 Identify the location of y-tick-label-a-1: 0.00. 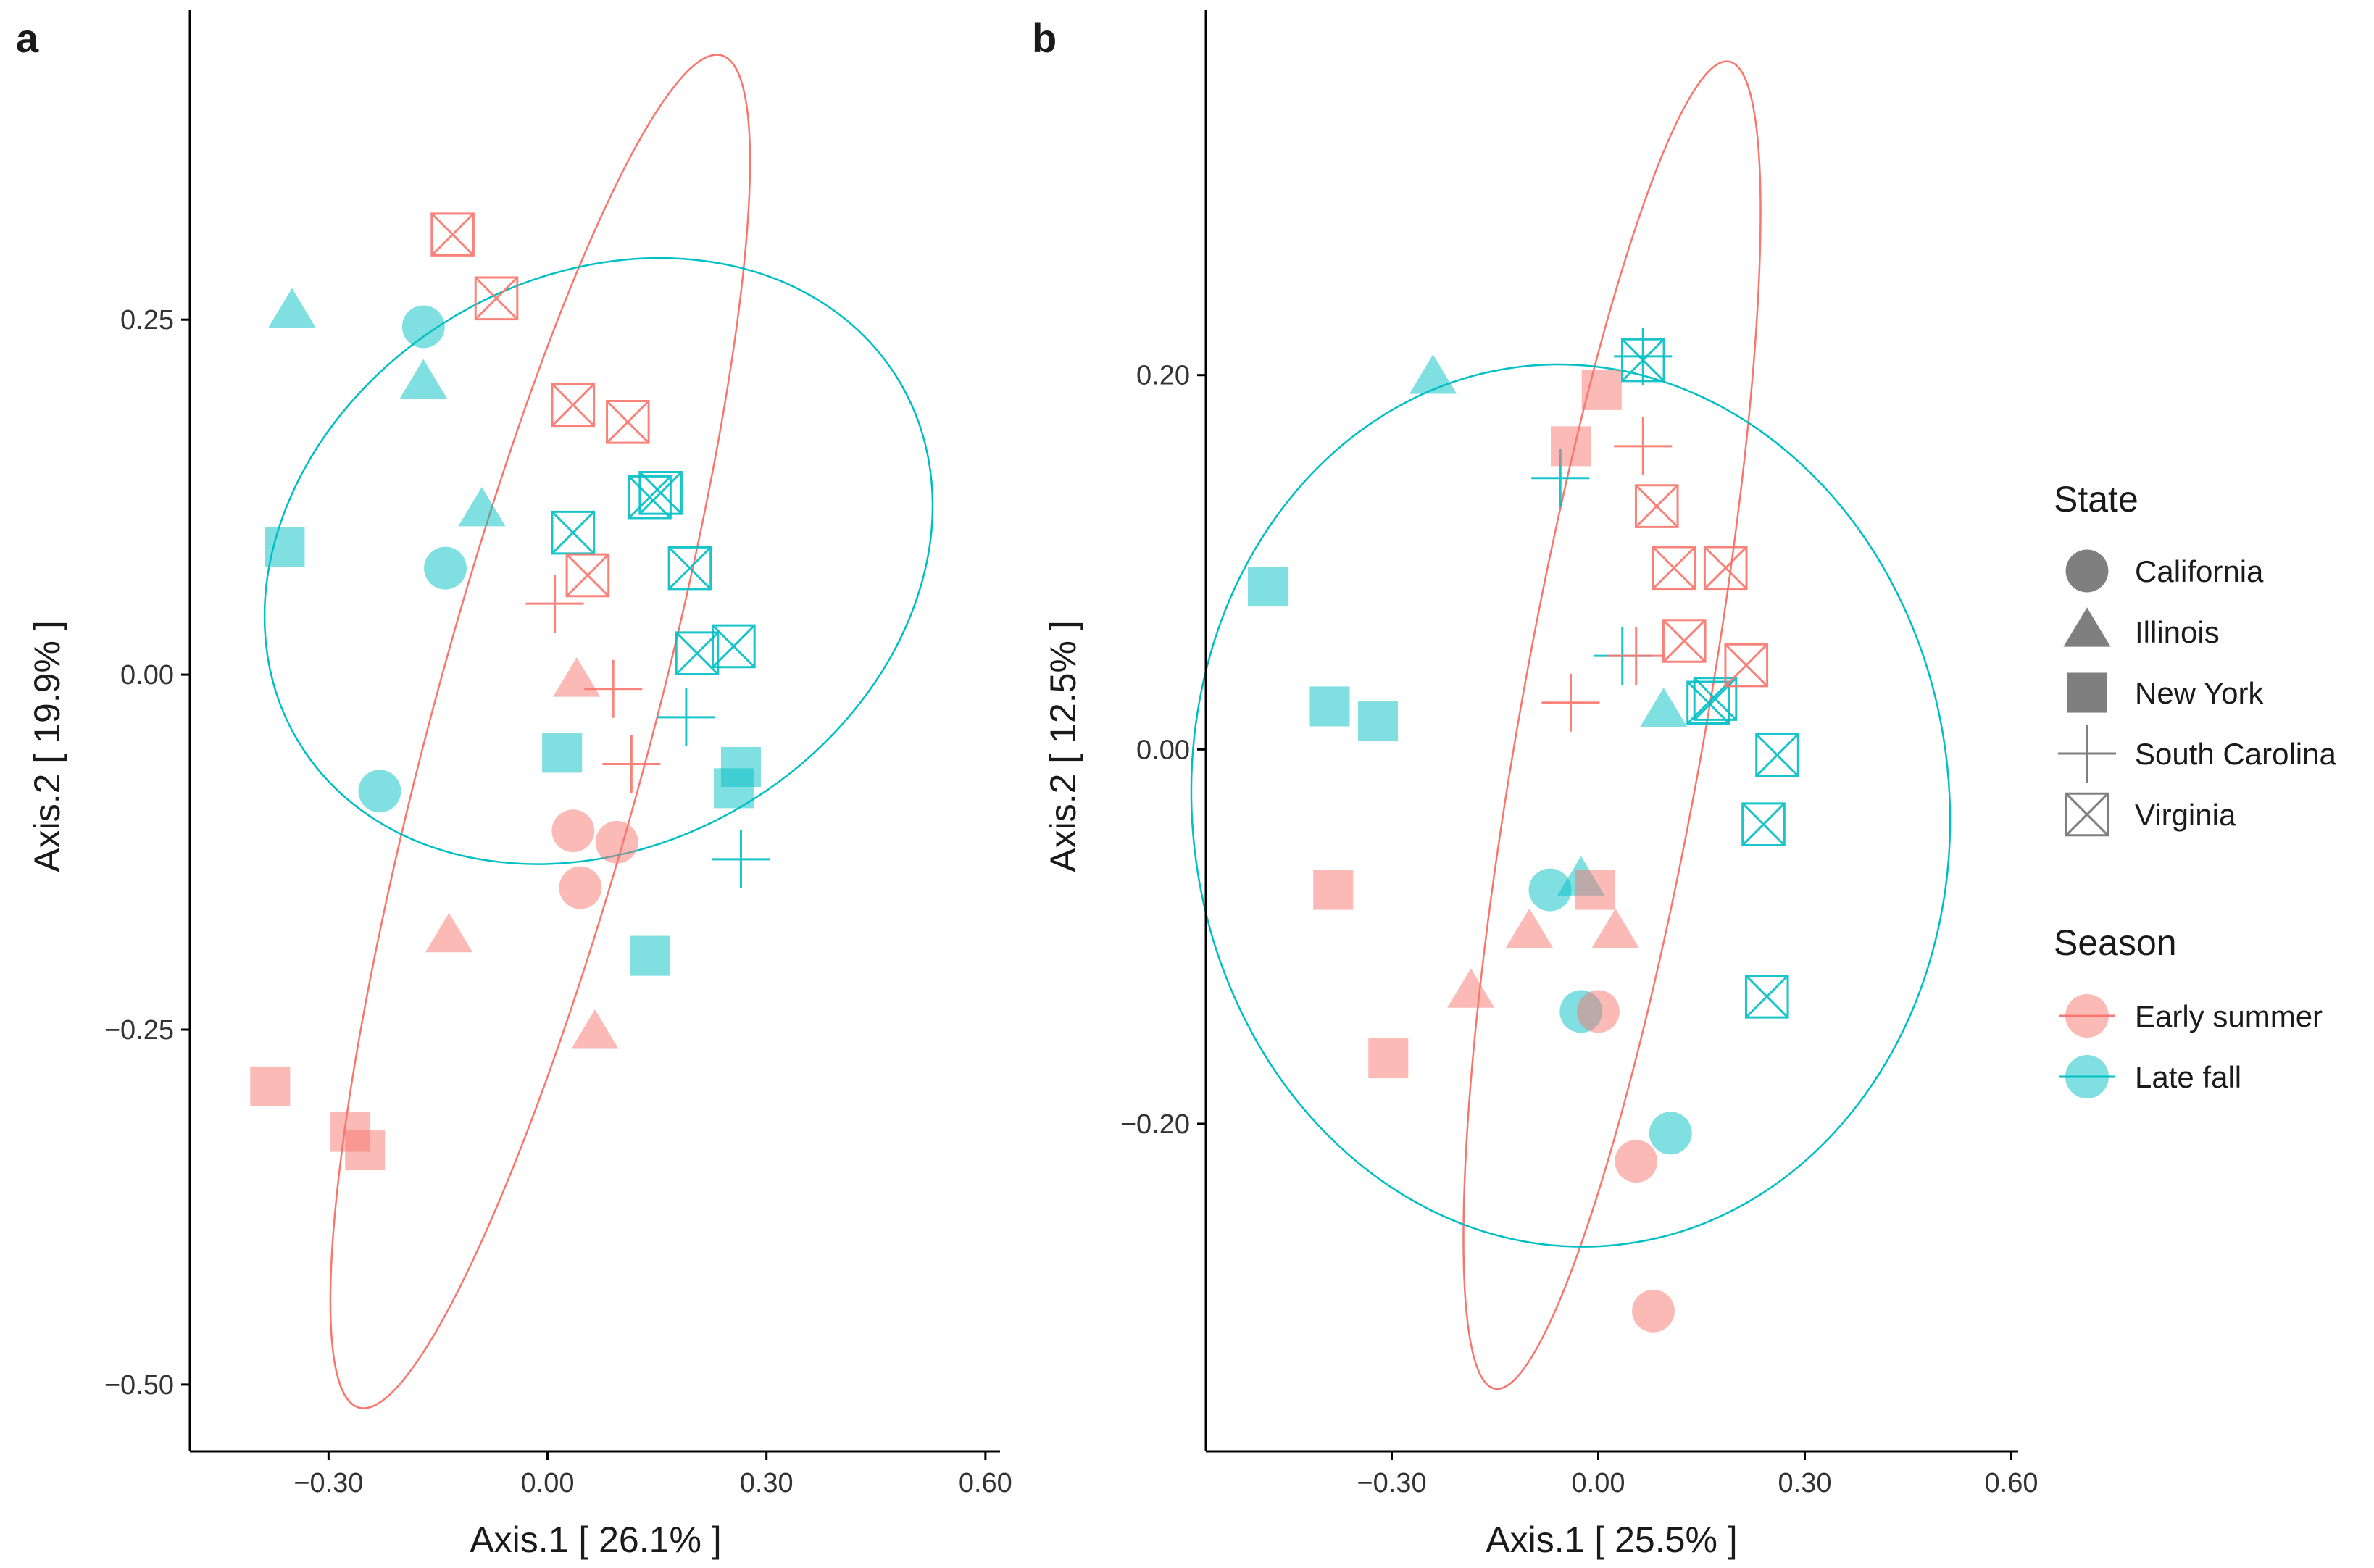
(147, 675).